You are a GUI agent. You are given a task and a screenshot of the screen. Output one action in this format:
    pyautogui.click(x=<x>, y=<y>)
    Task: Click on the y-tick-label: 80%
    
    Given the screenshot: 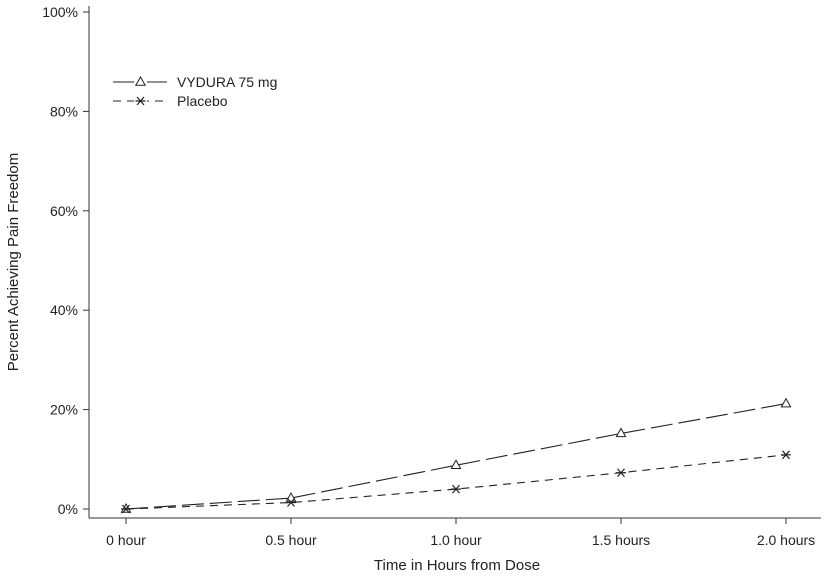 What is the action you would take?
    pyautogui.click(x=64, y=111)
    